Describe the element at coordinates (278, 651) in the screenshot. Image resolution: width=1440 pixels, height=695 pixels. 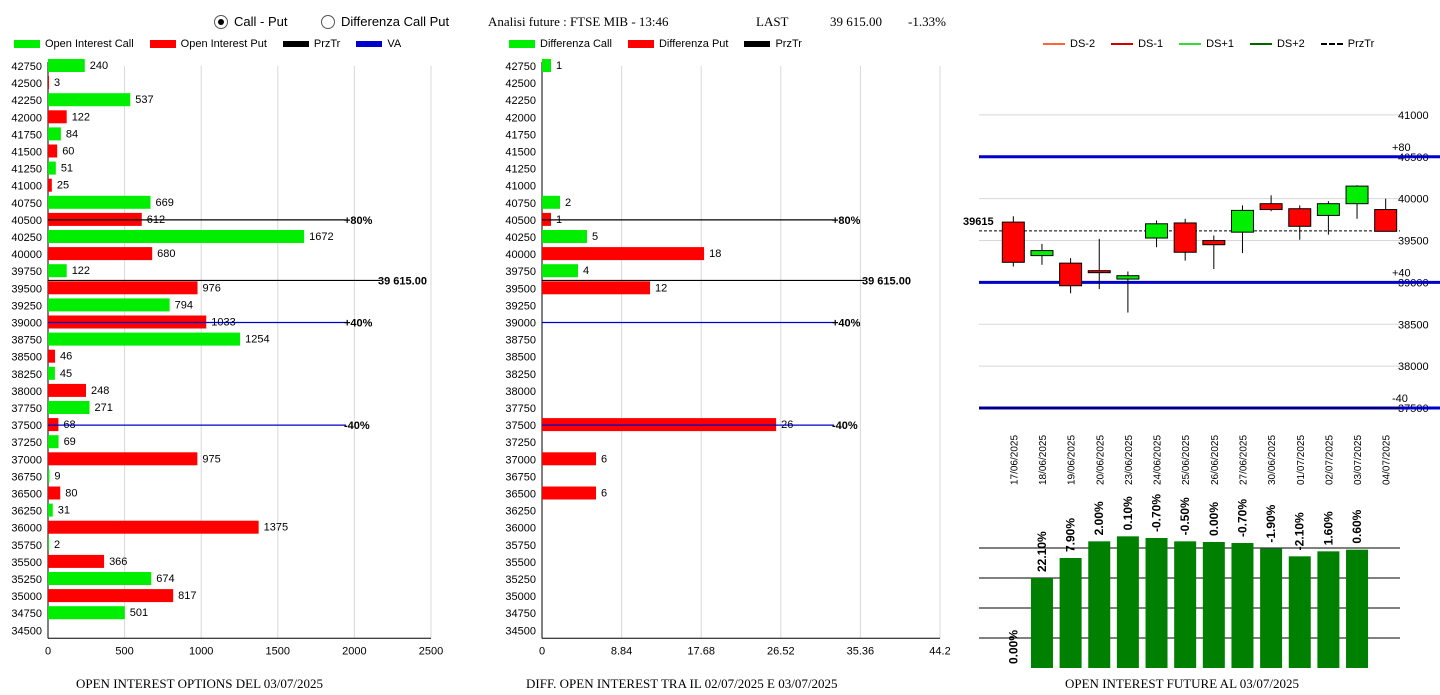
I see `x-tick-label: 1500` at that location.